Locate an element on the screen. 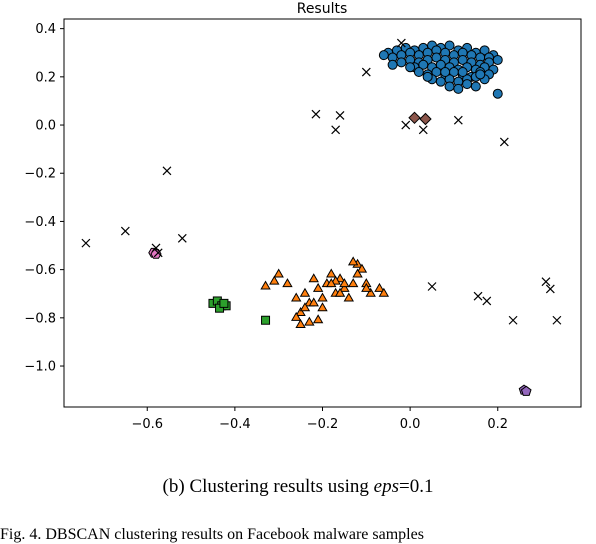  x-tick-label: −0.2 is located at coordinates (323, 424).